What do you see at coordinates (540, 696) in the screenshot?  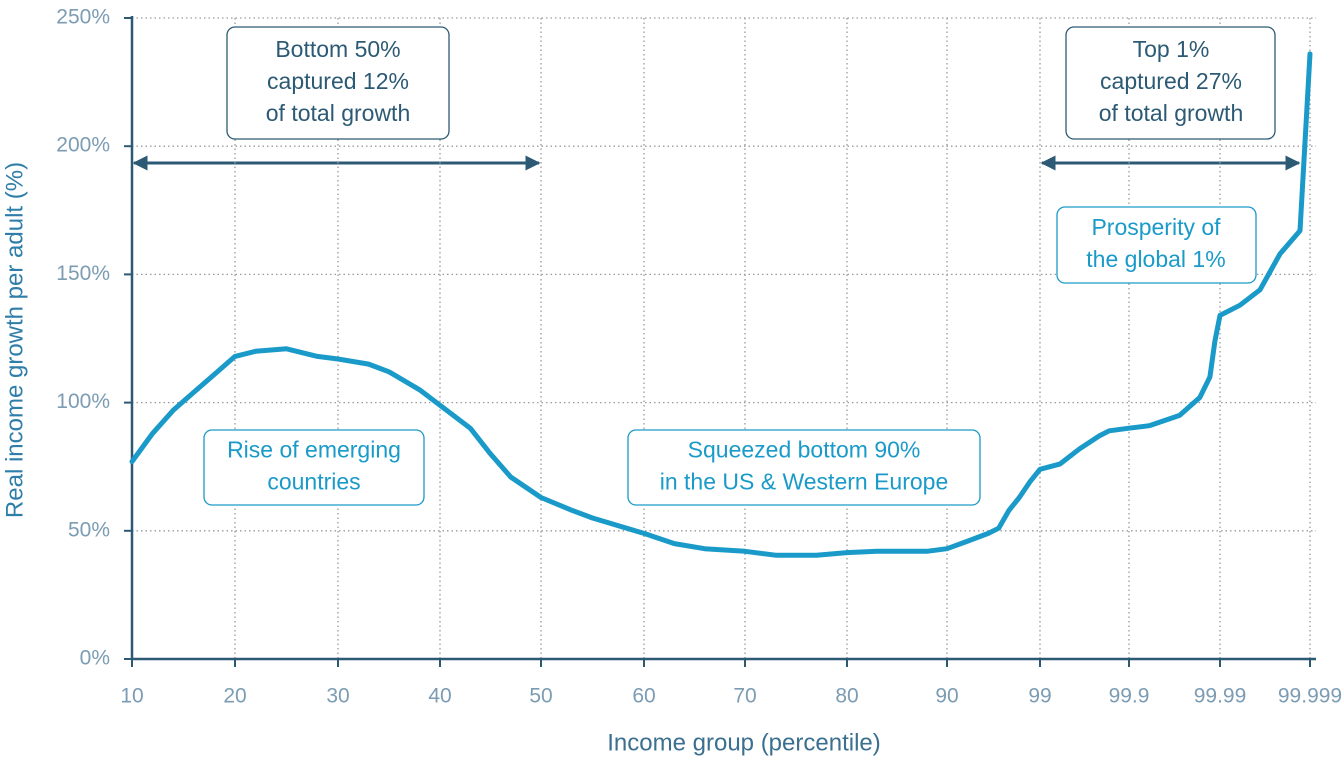 I see `x-tick-label: 50` at bounding box center [540, 696].